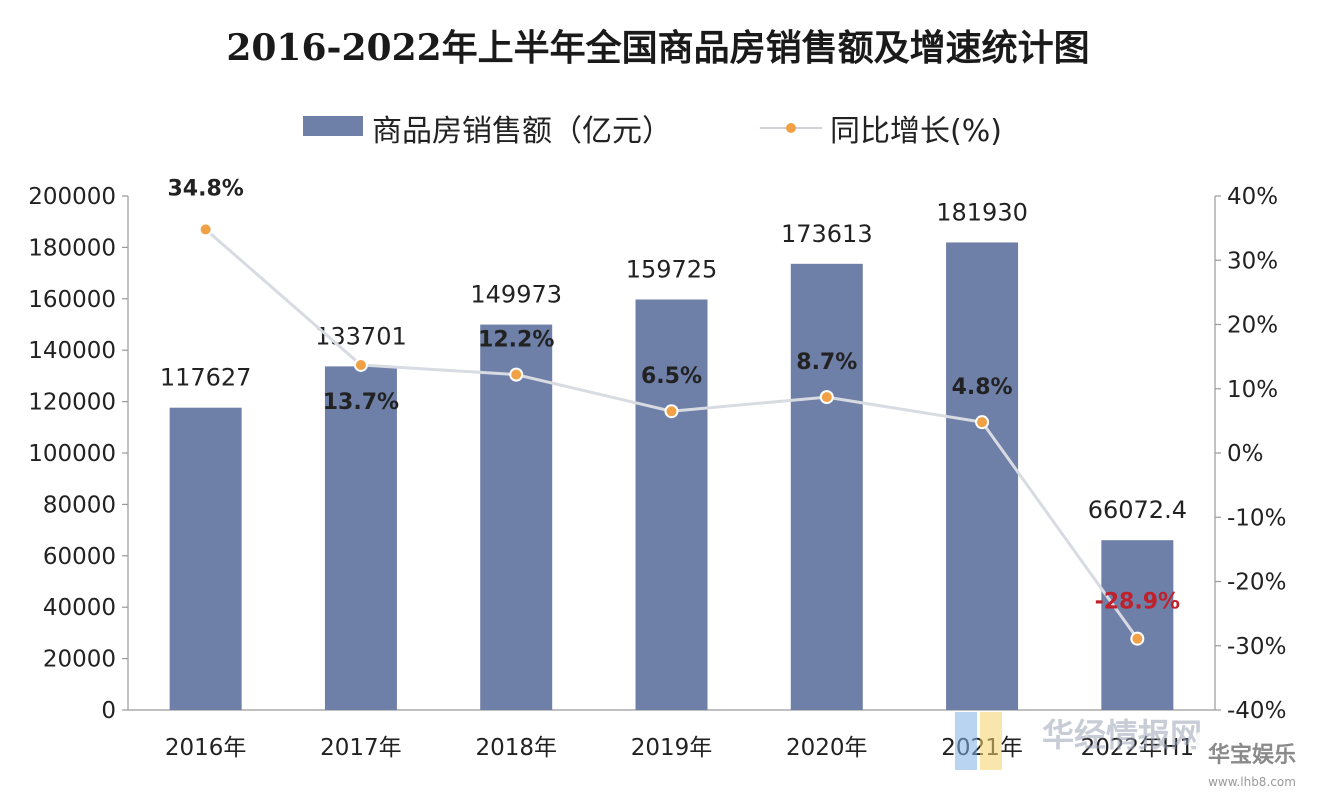 The width and height of the screenshot is (1320, 802). Describe the element at coordinates (672, 748) in the screenshot. I see `x-category-label: 2019年` at that location.